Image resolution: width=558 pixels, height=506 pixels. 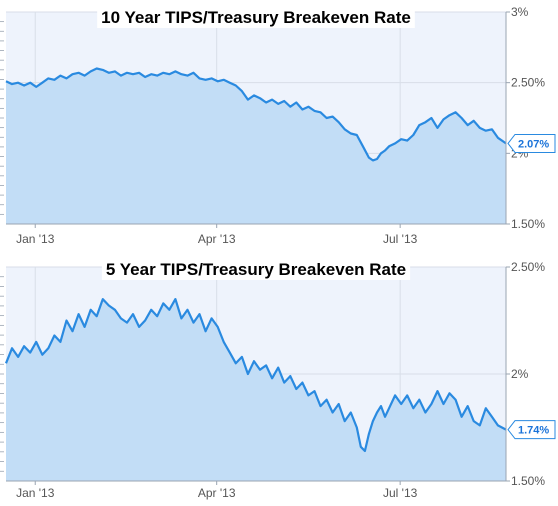 I want to click on last-value-text: 1.74%, so click(x=533, y=431).